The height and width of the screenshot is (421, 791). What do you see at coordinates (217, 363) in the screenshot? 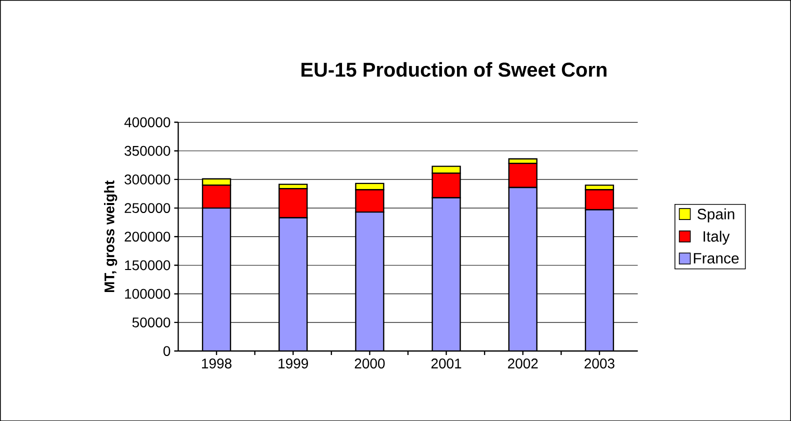
I see `x-tick-label: 1998` at bounding box center [217, 363].